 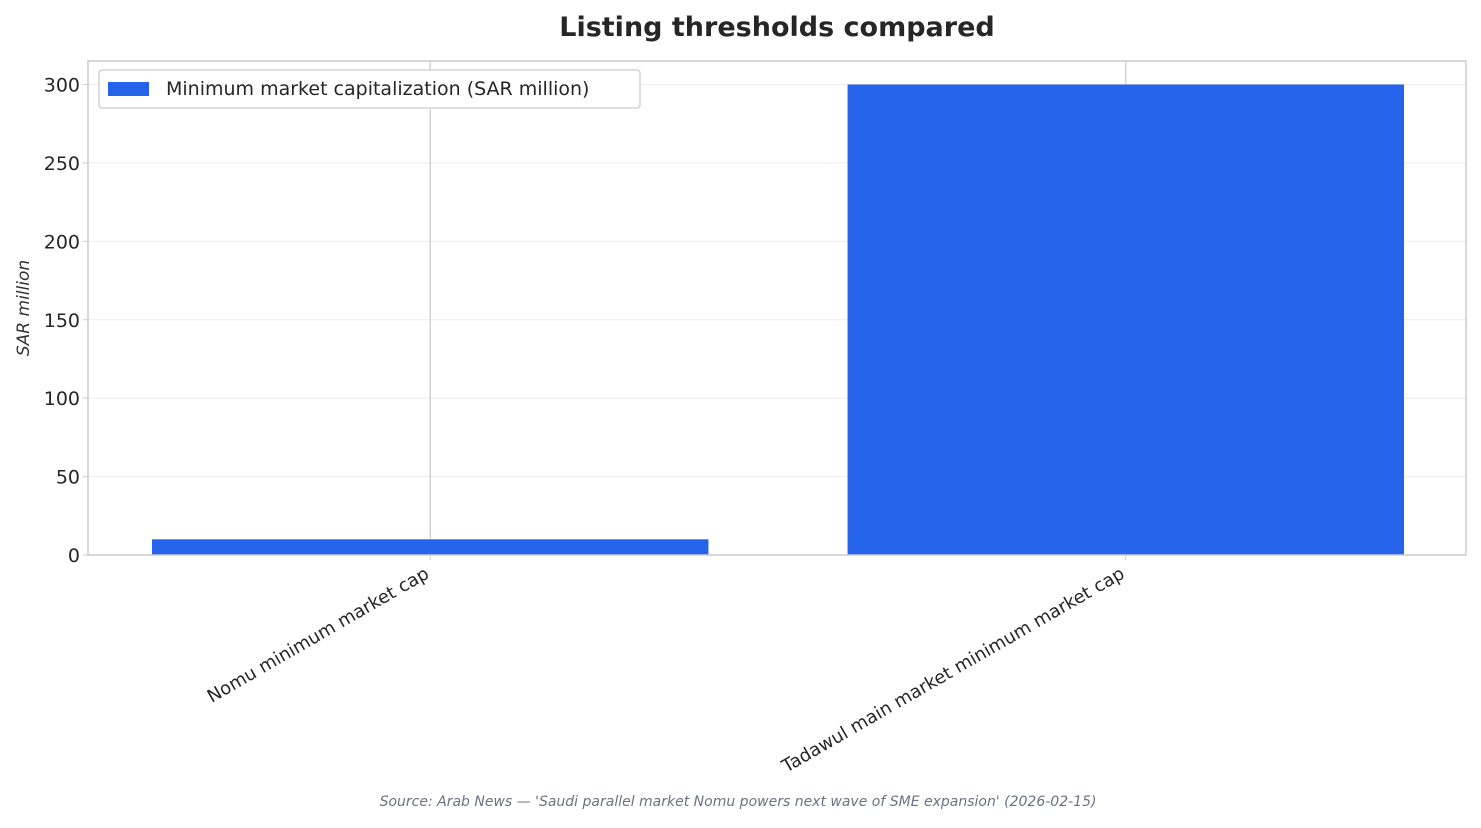 I want to click on bar, so click(x=430, y=547).